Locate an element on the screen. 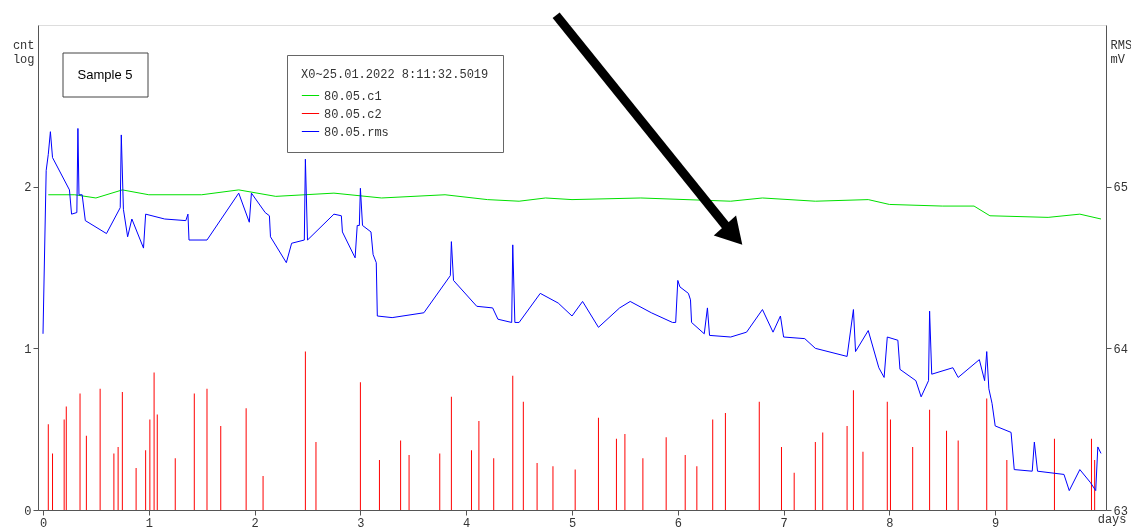 The image size is (1131, 528). x-tick-label: 7 is located at coordinates (784, 522).